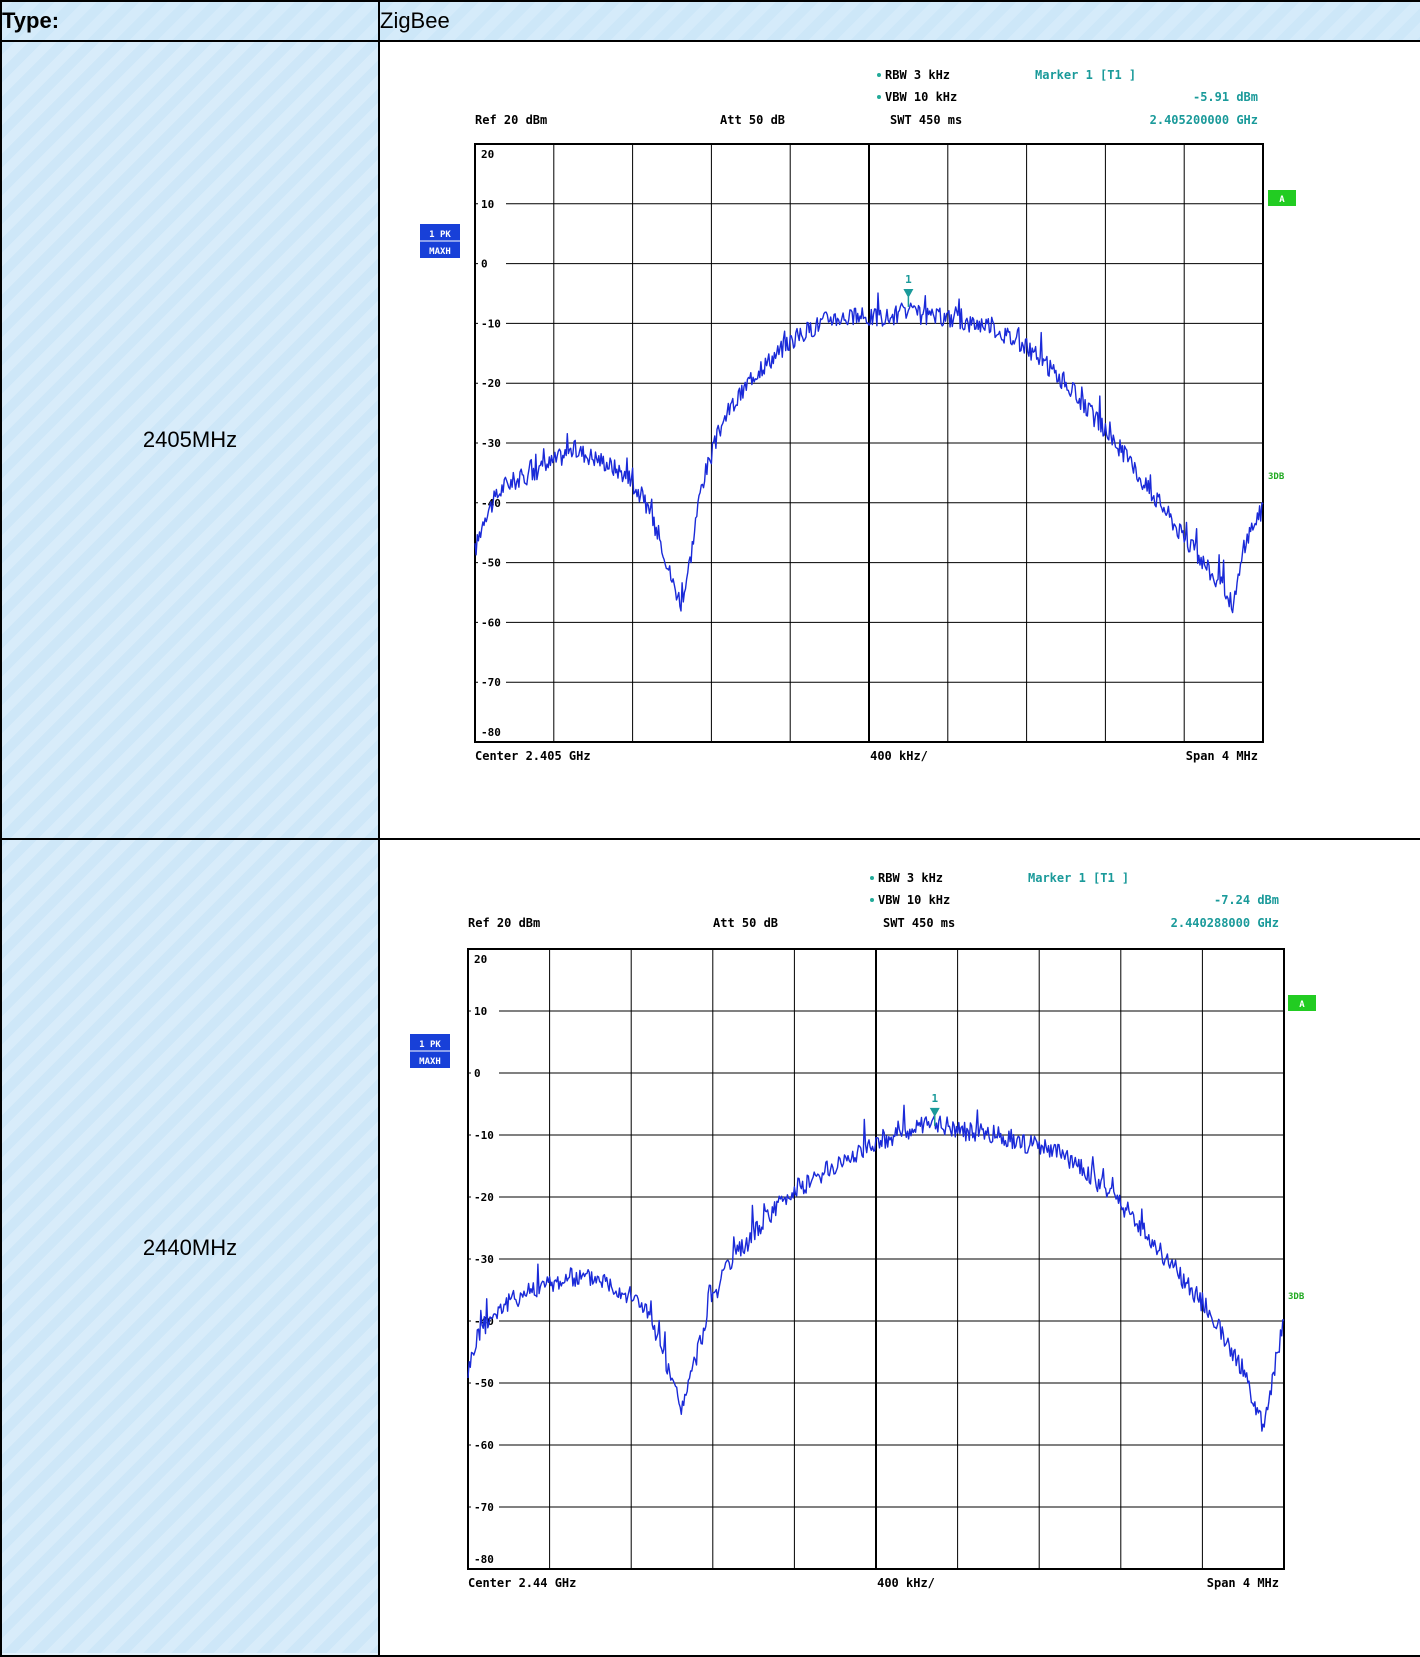 The height and width of the screenshot is (1657, 1420). Describe the element at coordinates (190, 1247) in the screenshot. I see `frequency-label-2440: 2440MHz` at that location.